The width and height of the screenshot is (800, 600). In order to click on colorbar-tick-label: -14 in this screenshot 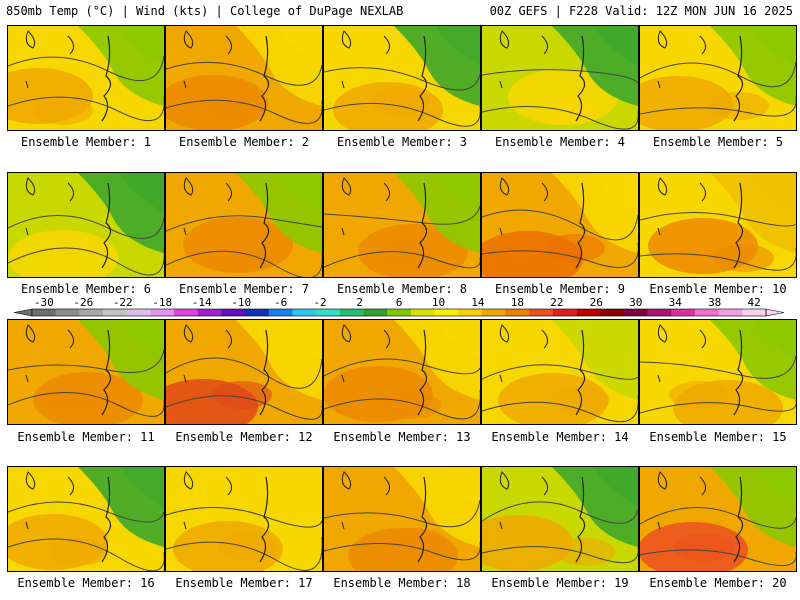, I will do `click(202, 302)`.